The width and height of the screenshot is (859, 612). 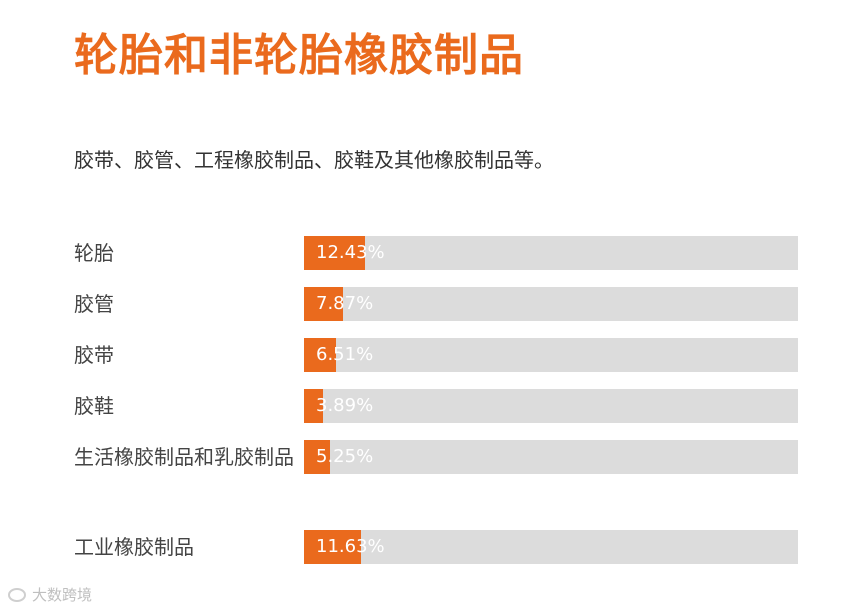 I want to click on bar-value-label: 6.51%, so click(x=345, y=354).